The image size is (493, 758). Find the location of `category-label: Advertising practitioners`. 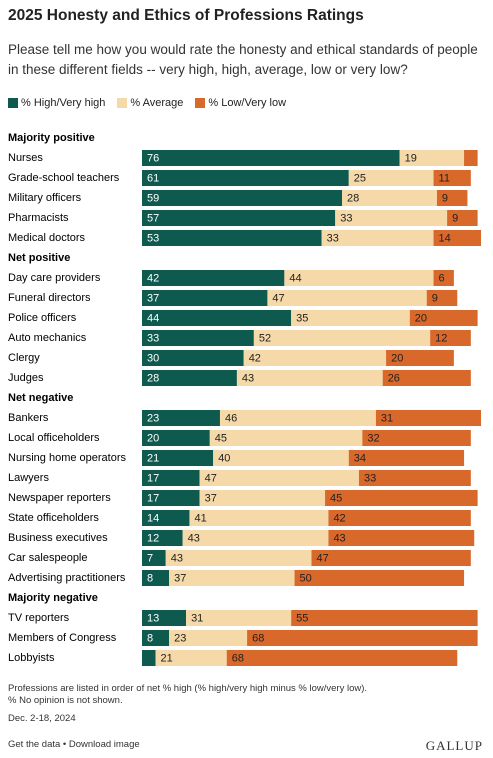

category-label: Advertising practitioners is located at coordinates (67, 578).